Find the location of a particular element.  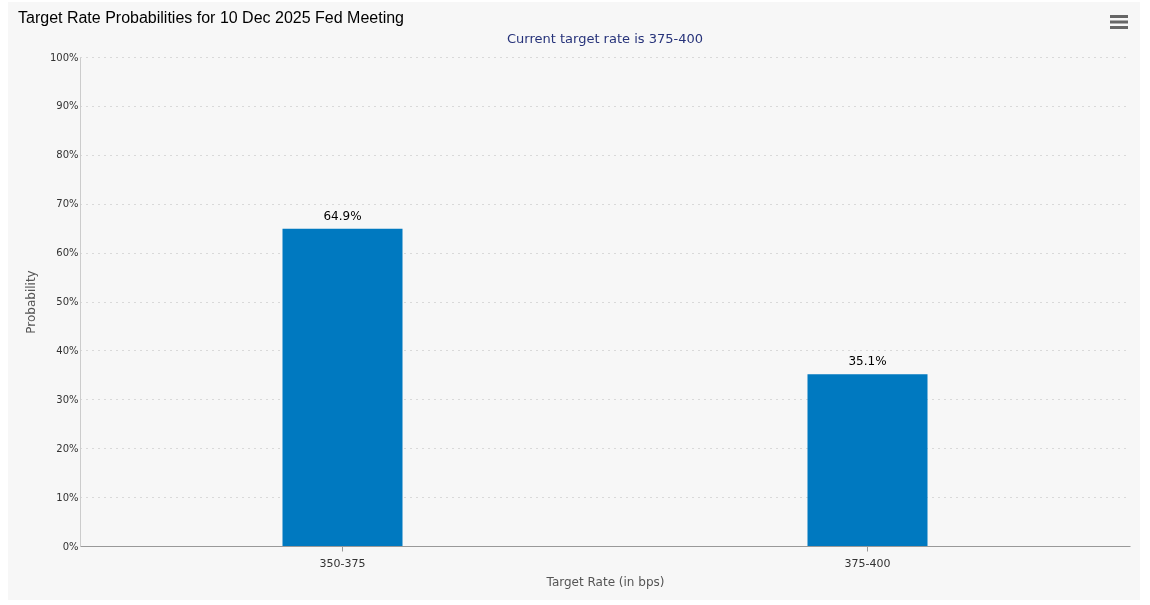

x-tick-label: 375-400 is located at coordinates (867, 563).